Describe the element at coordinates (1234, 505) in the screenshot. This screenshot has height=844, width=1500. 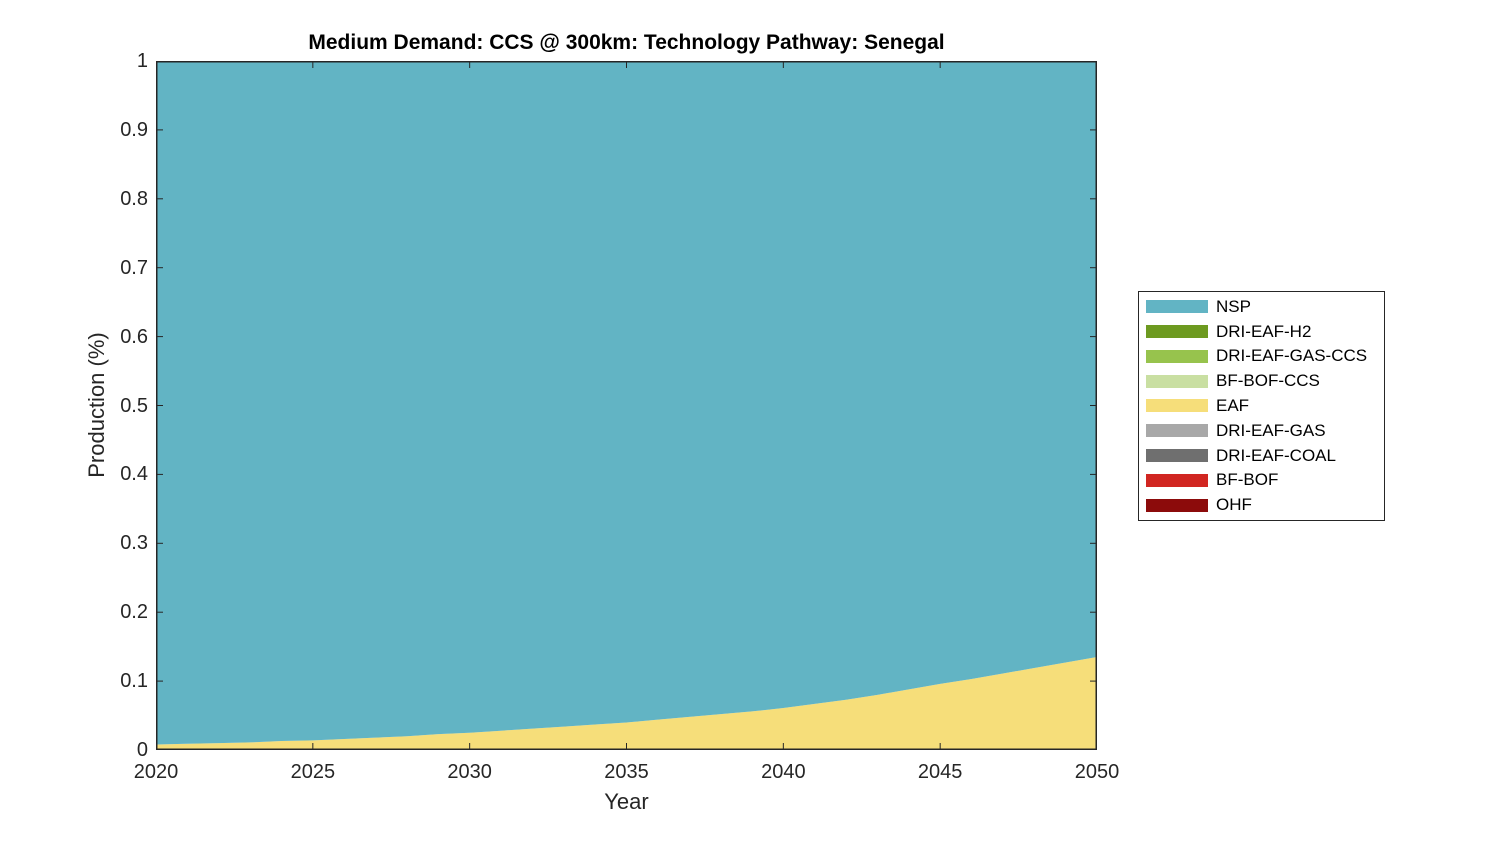
I see `legend-label: OHF` at that location.